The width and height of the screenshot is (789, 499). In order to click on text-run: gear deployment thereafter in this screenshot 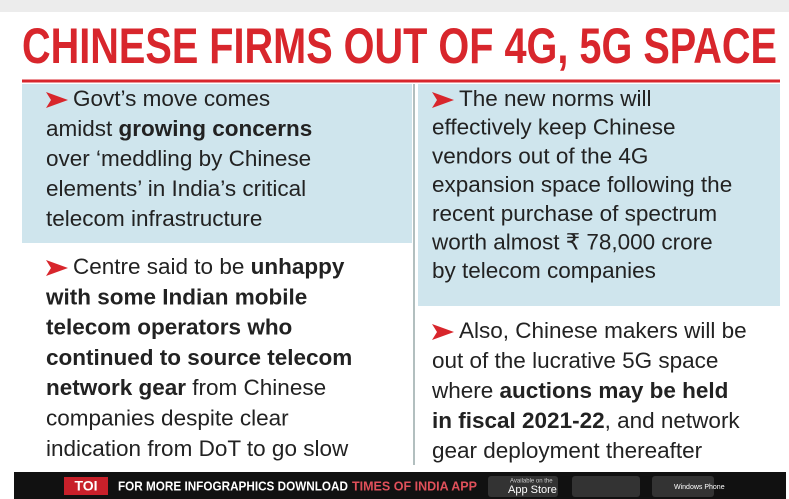, I will do `click(567, 450)`.